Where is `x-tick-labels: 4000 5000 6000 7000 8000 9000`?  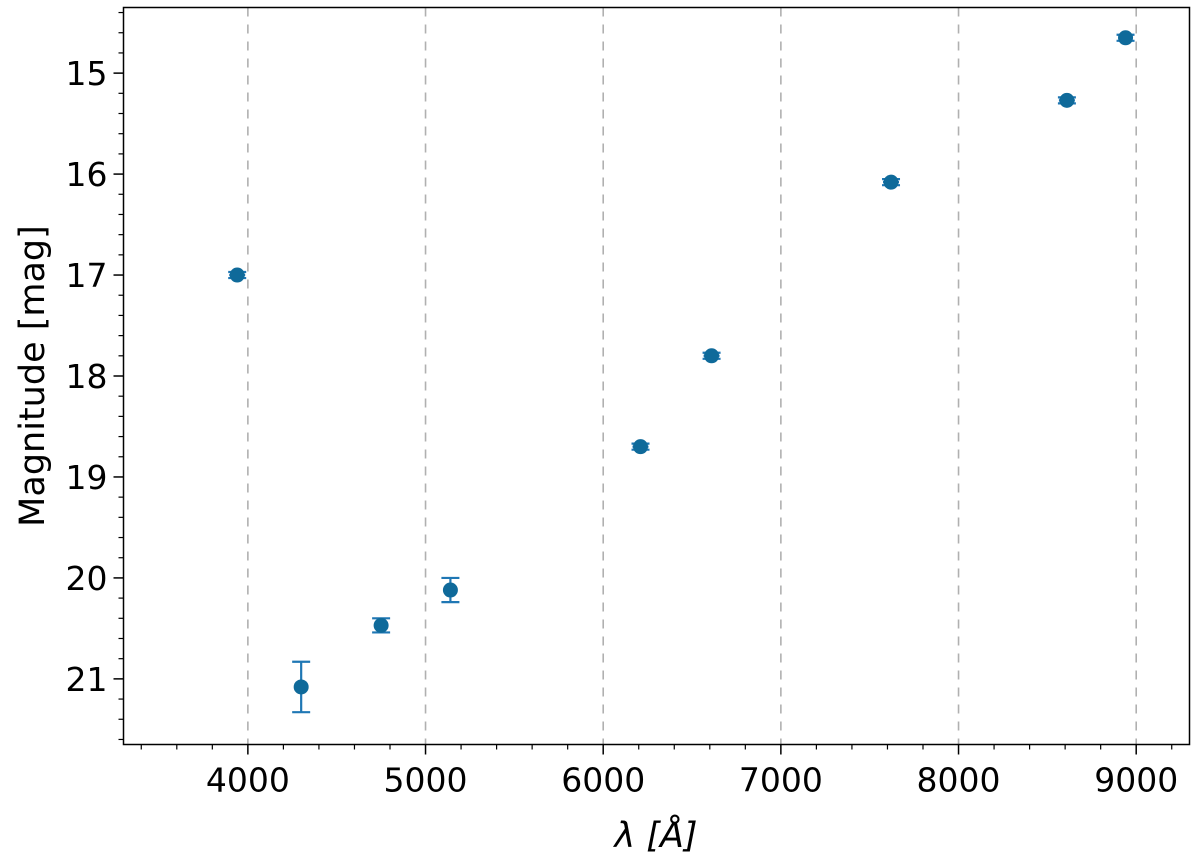
x-tick-labels: 4000 5000 6000 7000 8000 9000 is located at coordinates (692, 780).